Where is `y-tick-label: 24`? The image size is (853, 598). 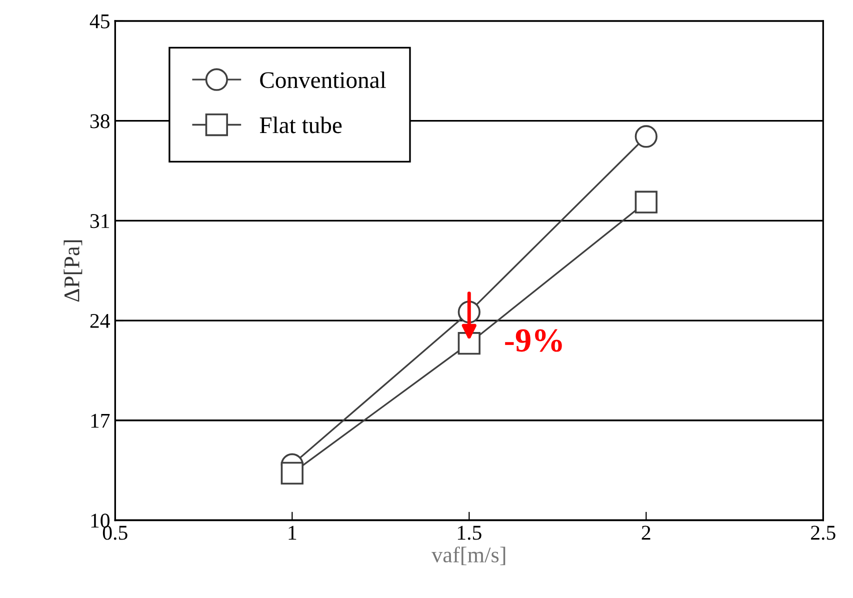
y-tick-label: 24 is located at coordinates (100, 321).